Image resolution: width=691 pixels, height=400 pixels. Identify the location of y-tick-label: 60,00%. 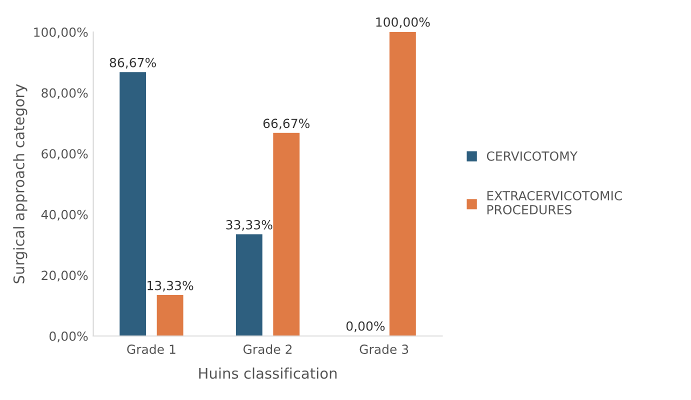
(65, 154).